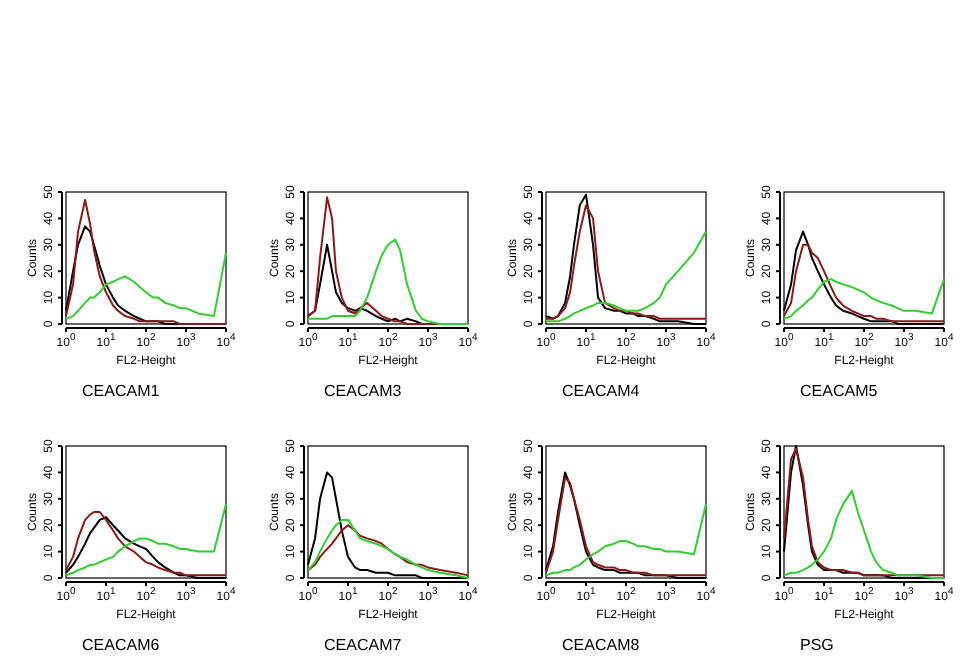  Describe the element at coordinates (121, 391) in the screenshot. I see `text: CEACAM1` at that location.